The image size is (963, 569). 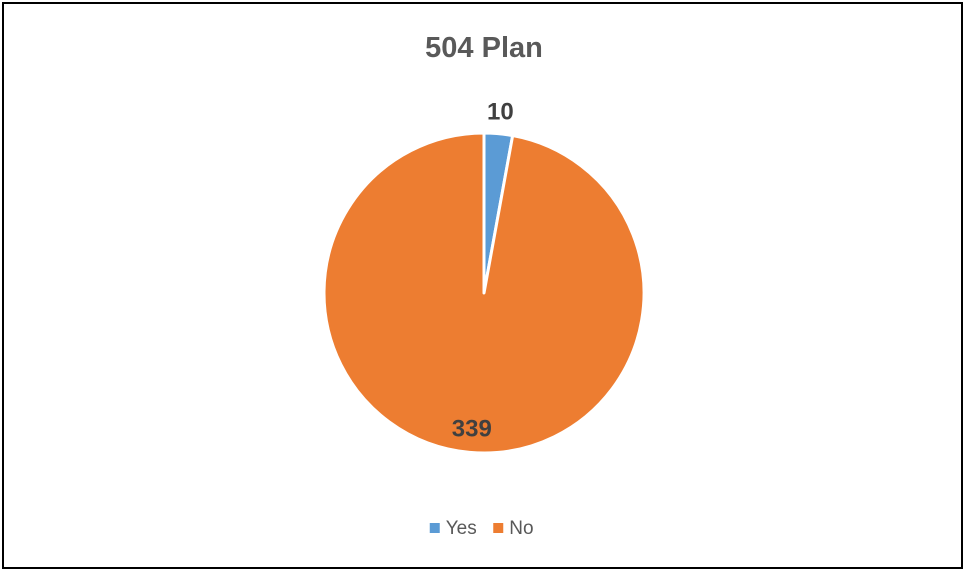 I want to click on data-label-no: 339, so click(x=472, y=428).